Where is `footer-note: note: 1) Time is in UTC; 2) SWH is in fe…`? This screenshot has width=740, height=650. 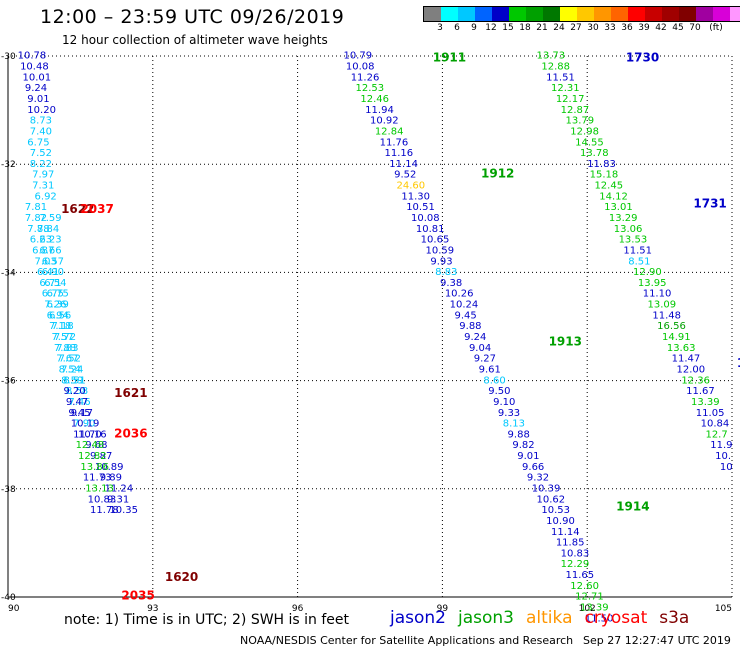
footer-note: note: 1) Time is in UTC; 2) SWH is in fe… is located at coordinates (207, 620).